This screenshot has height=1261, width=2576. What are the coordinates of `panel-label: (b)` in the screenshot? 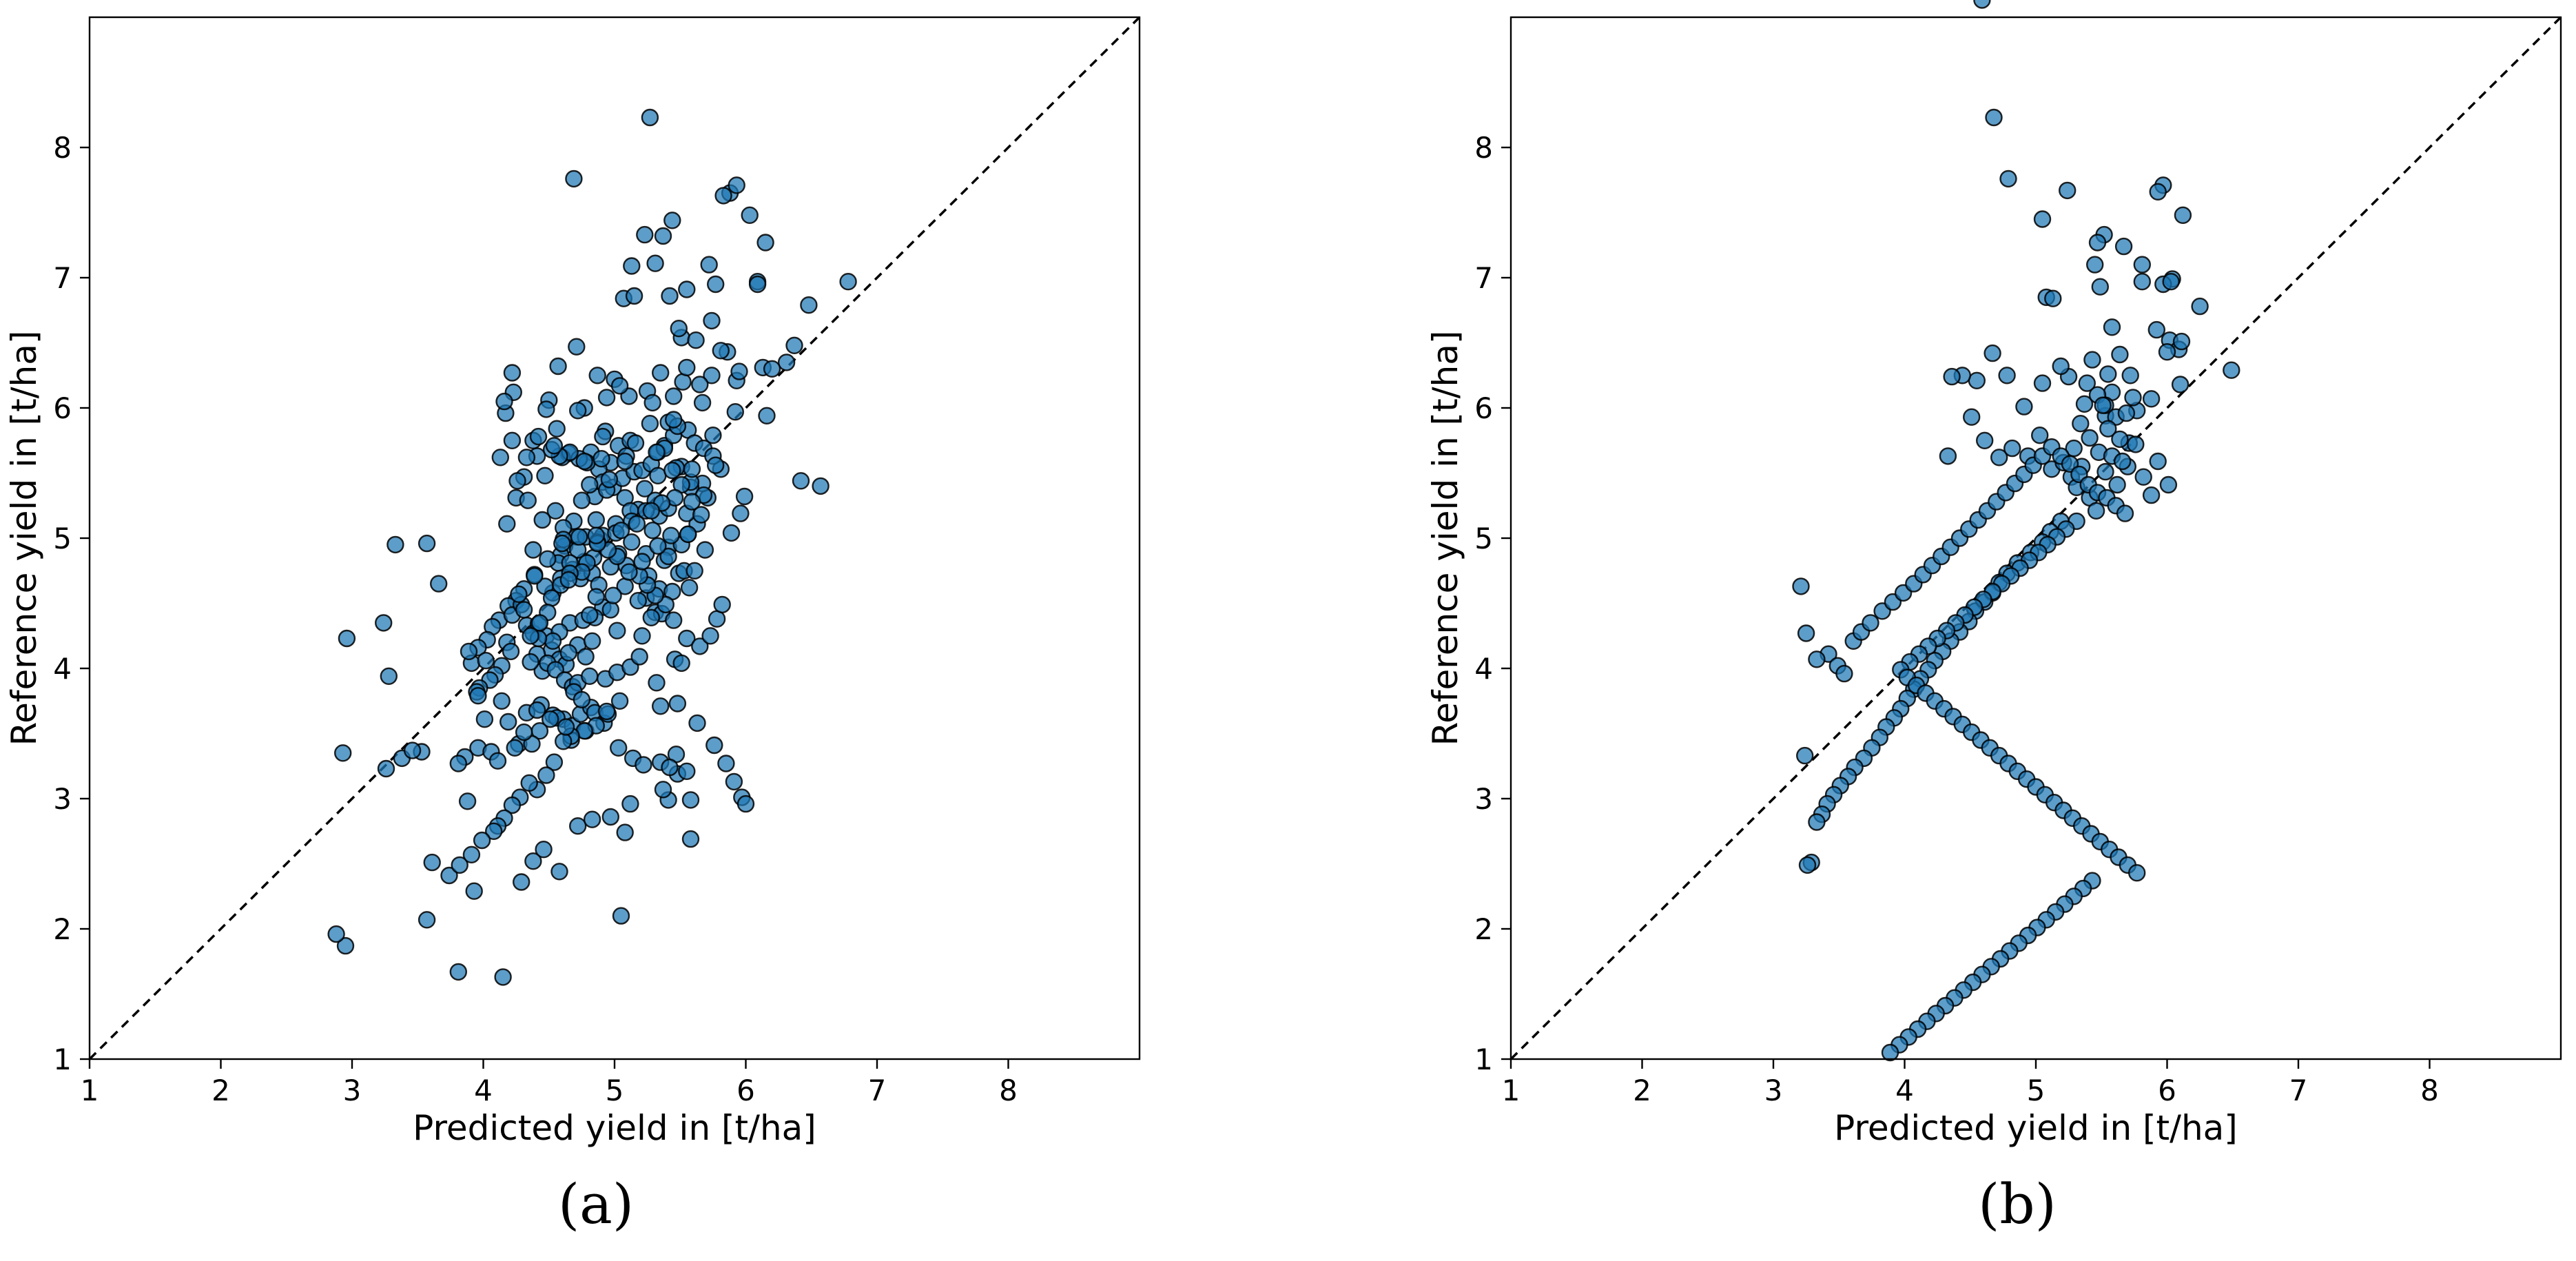 It's located at (2017, 1204).